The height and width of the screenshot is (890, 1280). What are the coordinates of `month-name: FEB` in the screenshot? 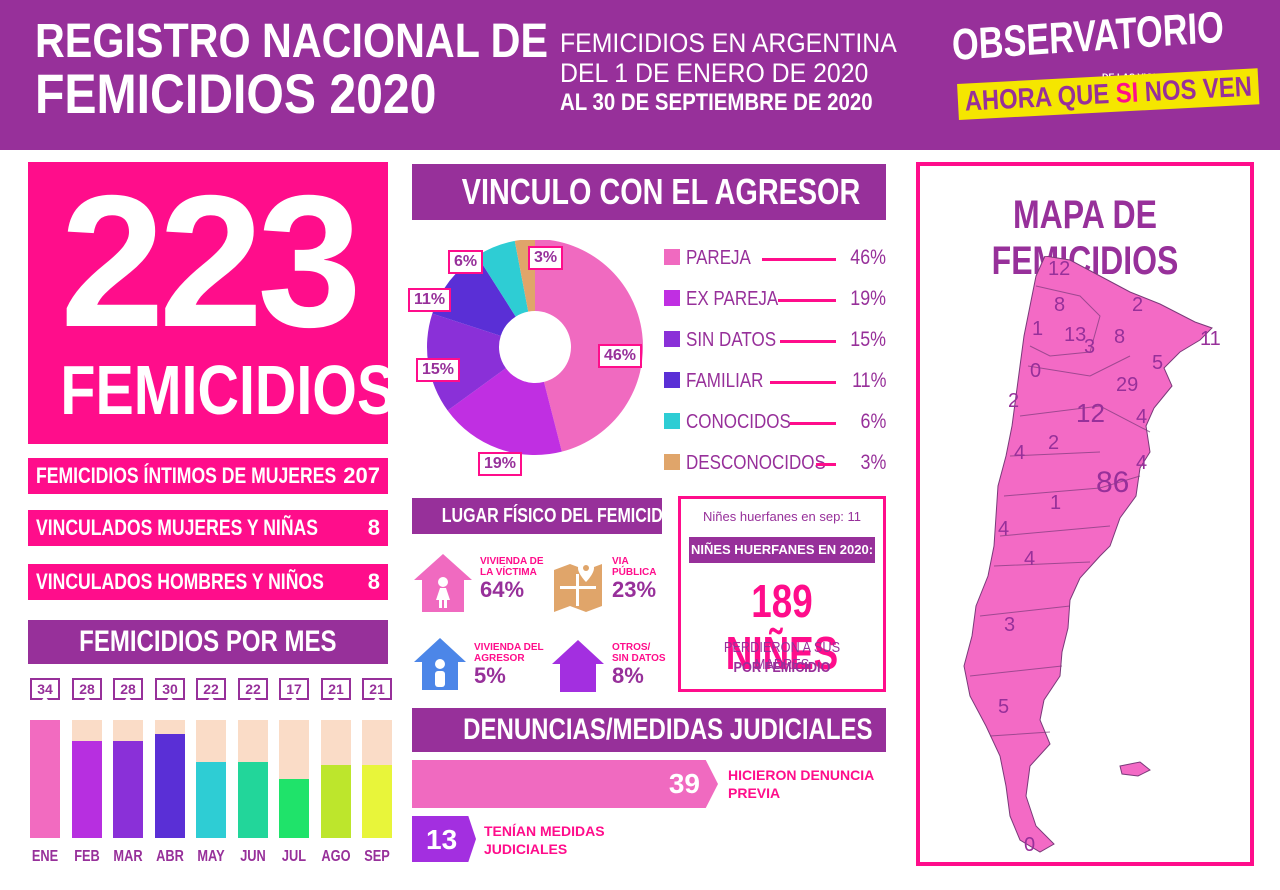 It's located at (87, 856).